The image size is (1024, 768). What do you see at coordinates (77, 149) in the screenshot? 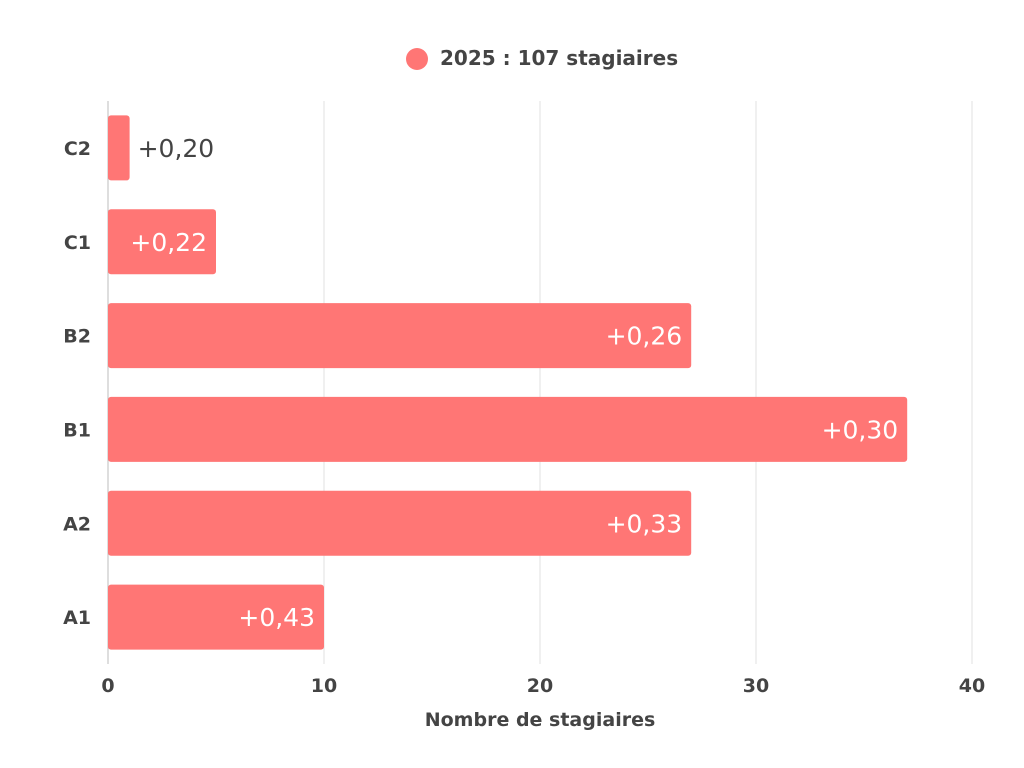
I see `category-label: C2` at bounding box center [77, 149].